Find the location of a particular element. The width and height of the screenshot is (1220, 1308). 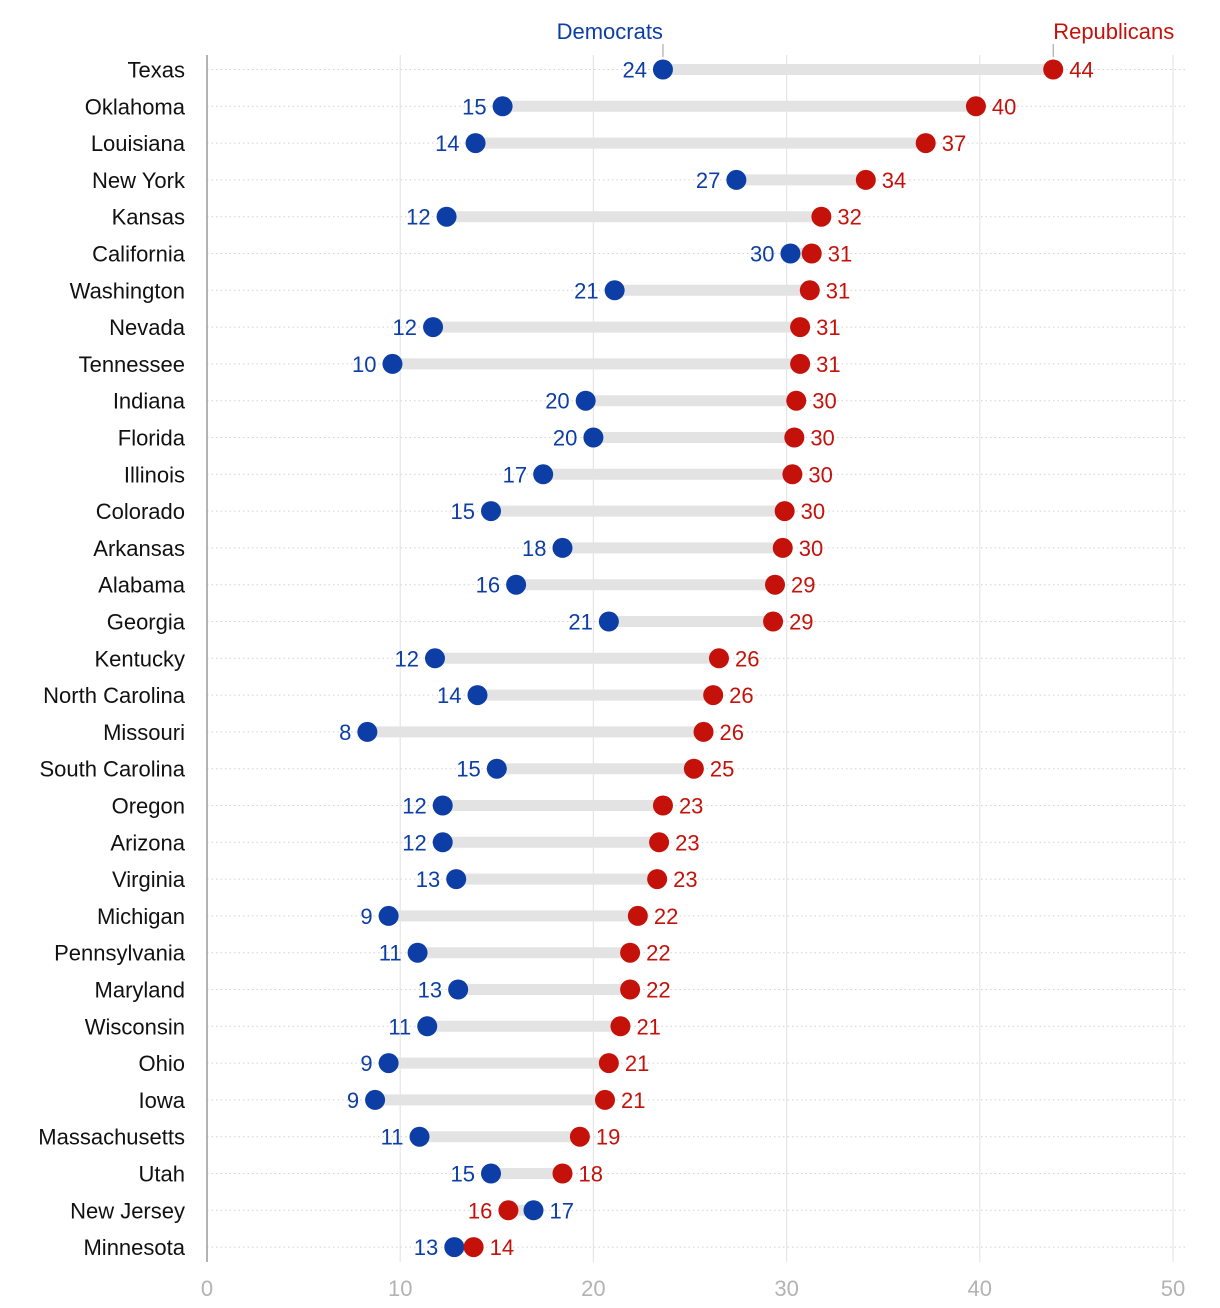

state-label: Indiana is located at coordinates (149, 401).